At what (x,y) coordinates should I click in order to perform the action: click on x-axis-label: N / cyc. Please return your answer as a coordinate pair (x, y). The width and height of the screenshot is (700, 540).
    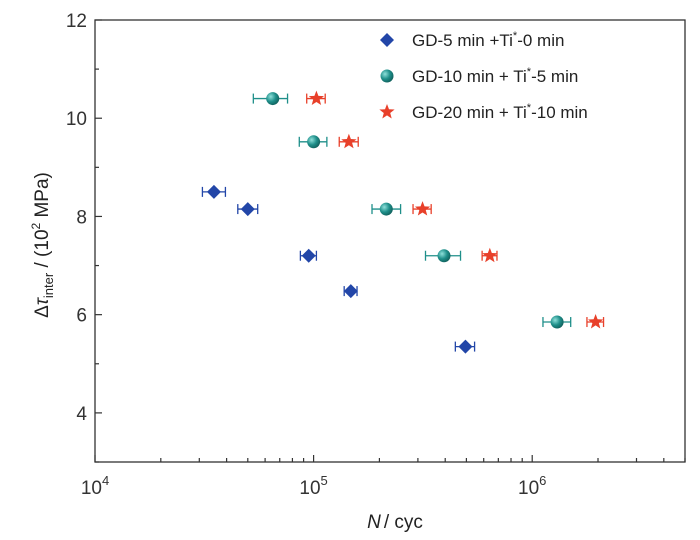
    Looking at the image, I should click on (395, 522).